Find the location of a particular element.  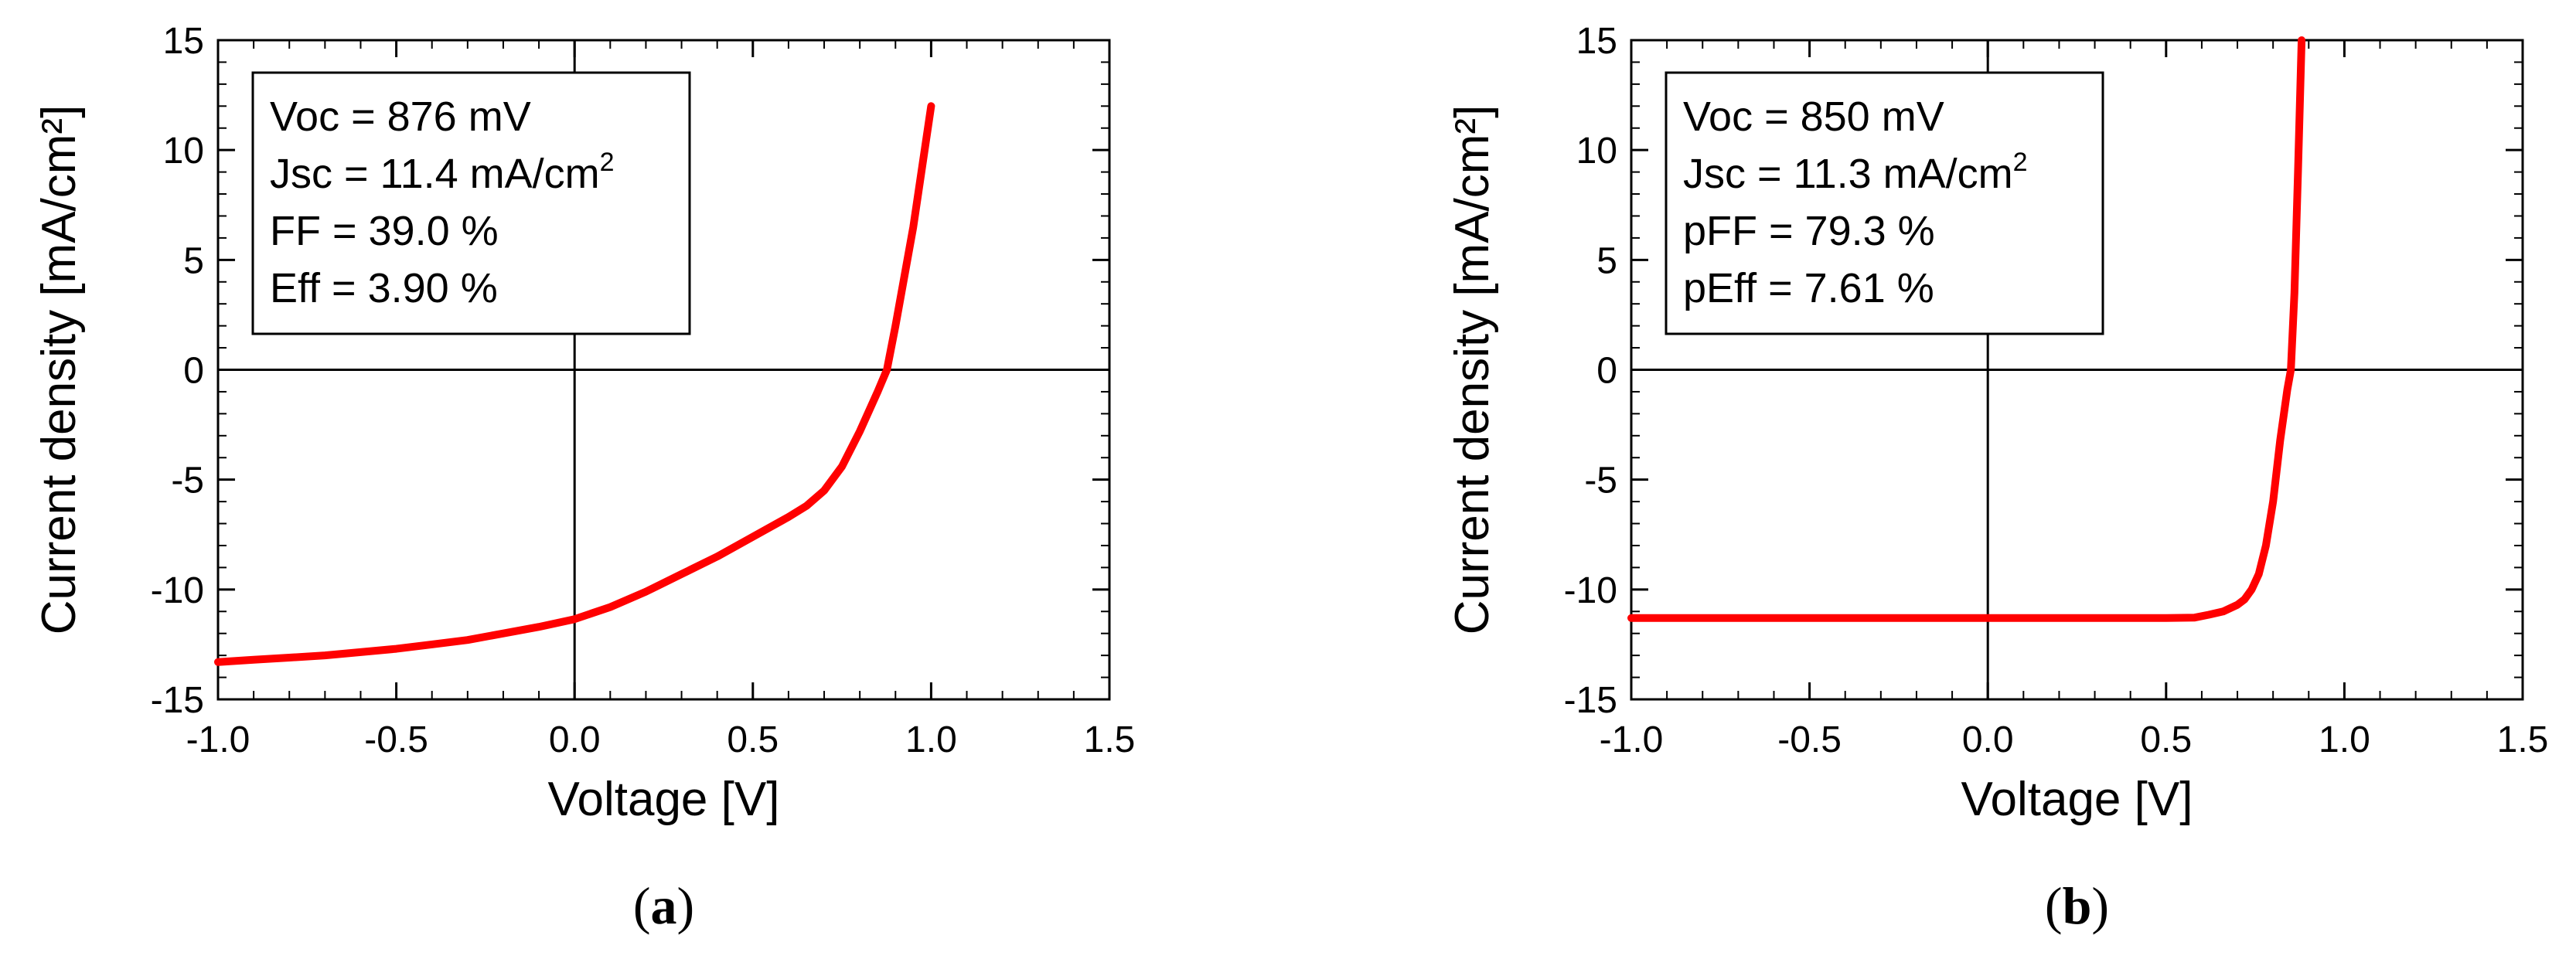

annotation-line: Jsc = 11.3 mA/cm2 is located at coordinates (1855, 172).